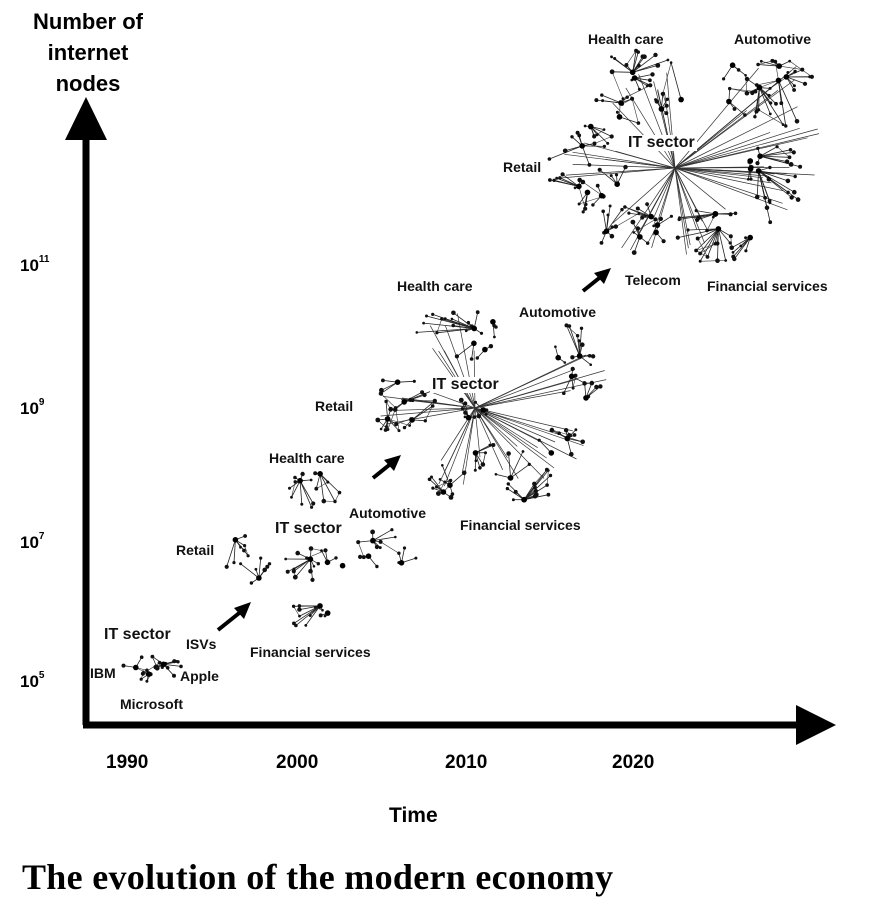 Image resolution: width=893 pixels, height=912 pixels. What do you see at coordinates (772, 39) in the screenshot?
I see `label-2020-automotive: Automotive` at bounding box center [772, 39].